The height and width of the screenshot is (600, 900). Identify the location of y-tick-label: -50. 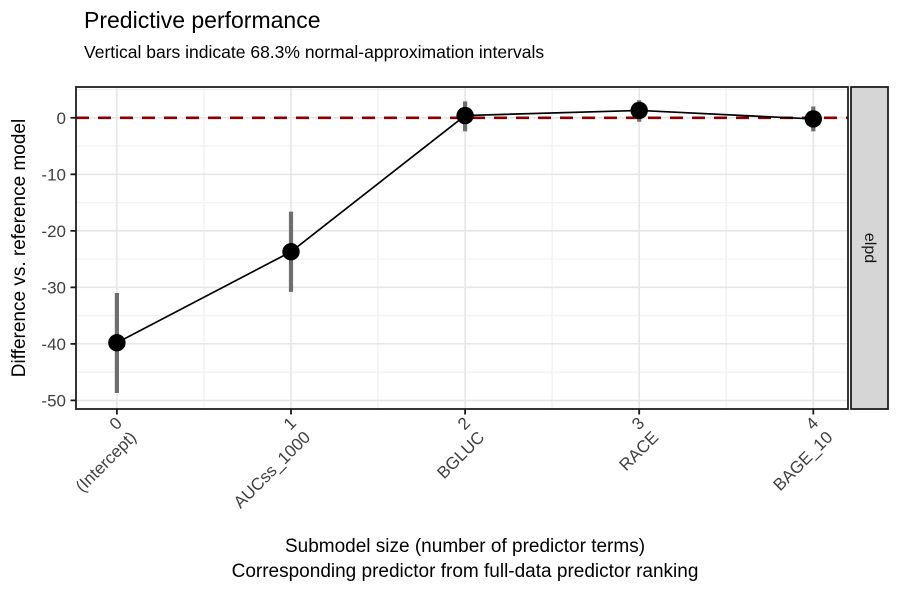
(53, 400).